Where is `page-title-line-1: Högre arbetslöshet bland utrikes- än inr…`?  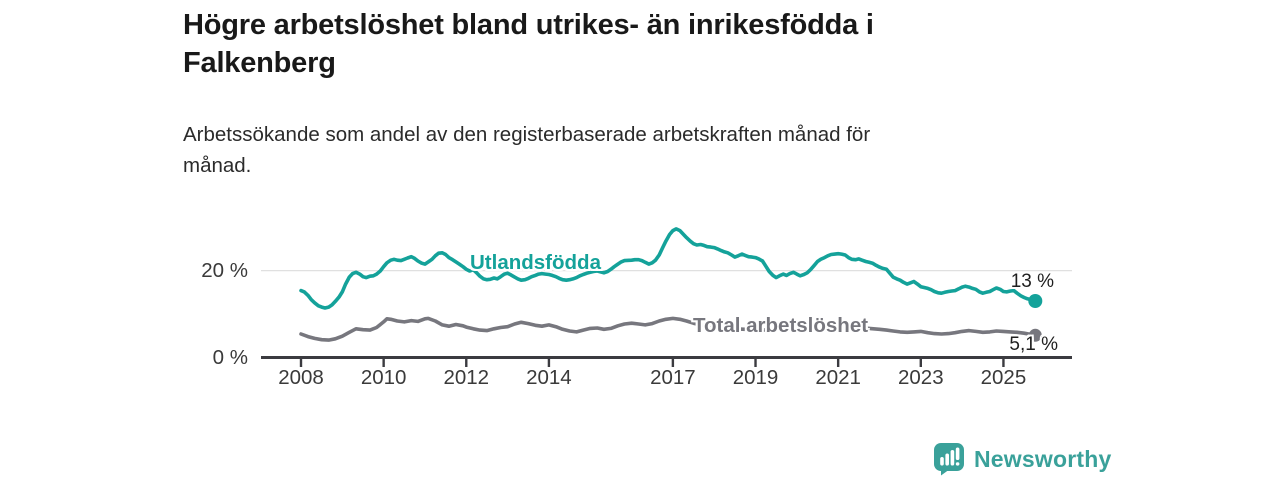
page-title-line-1: Högre arbetslöshet bland utrikes- än inr… is located at coordinates (528, 25).